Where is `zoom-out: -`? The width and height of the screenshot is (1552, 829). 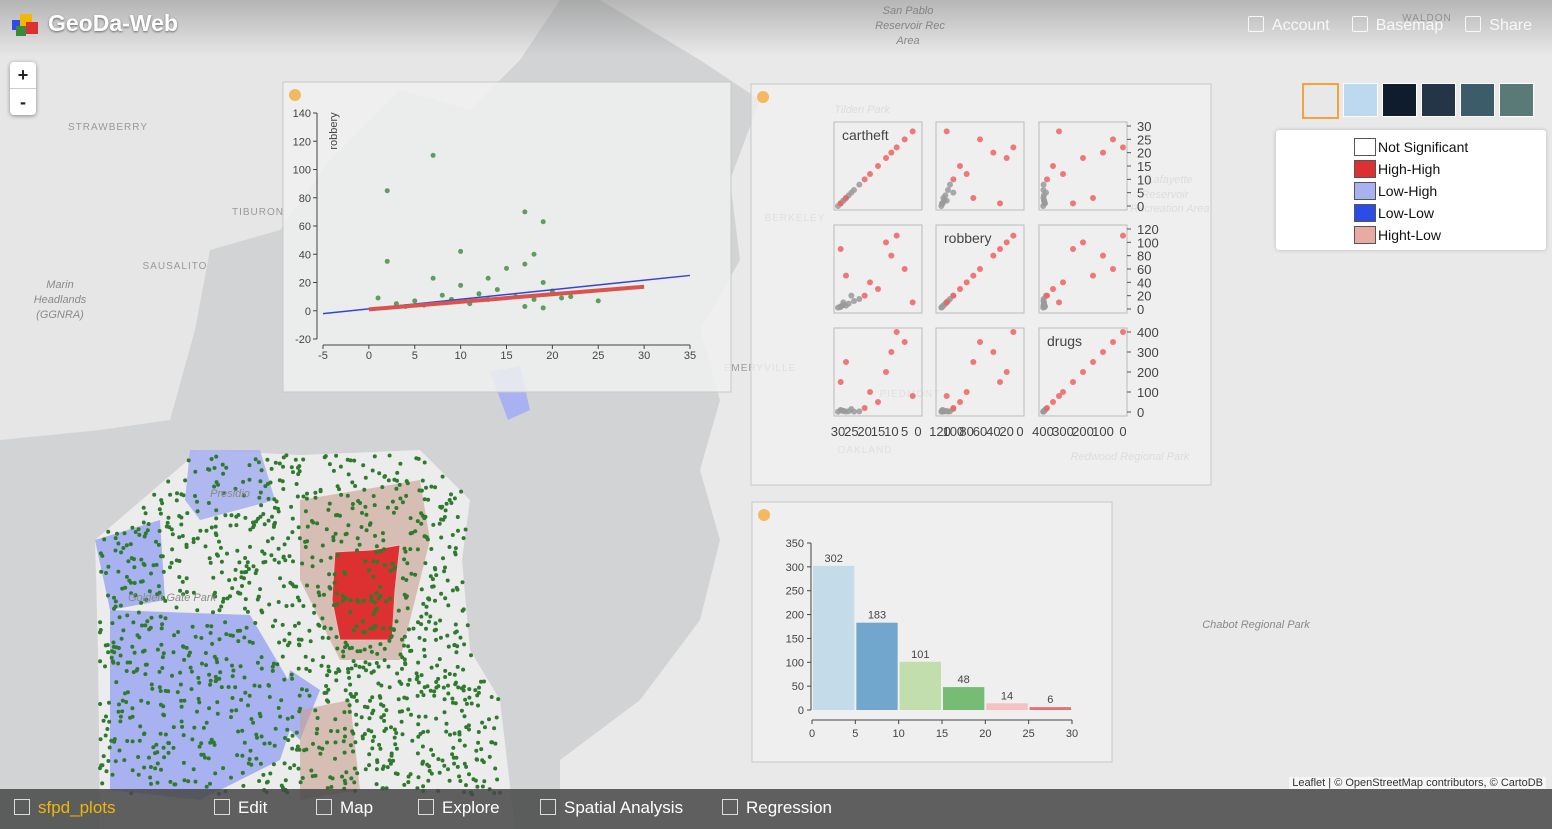 zoom-out: - is located at coordinates (23, 101).